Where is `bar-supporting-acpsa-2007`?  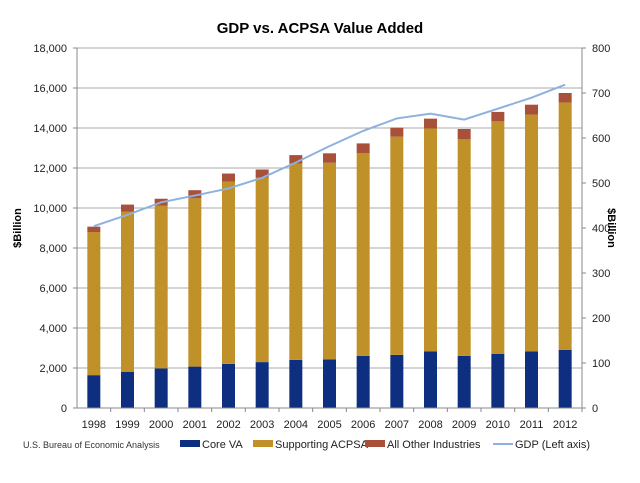
bar-supporting-acpsa-2007 is located at coordinates (397, 245).